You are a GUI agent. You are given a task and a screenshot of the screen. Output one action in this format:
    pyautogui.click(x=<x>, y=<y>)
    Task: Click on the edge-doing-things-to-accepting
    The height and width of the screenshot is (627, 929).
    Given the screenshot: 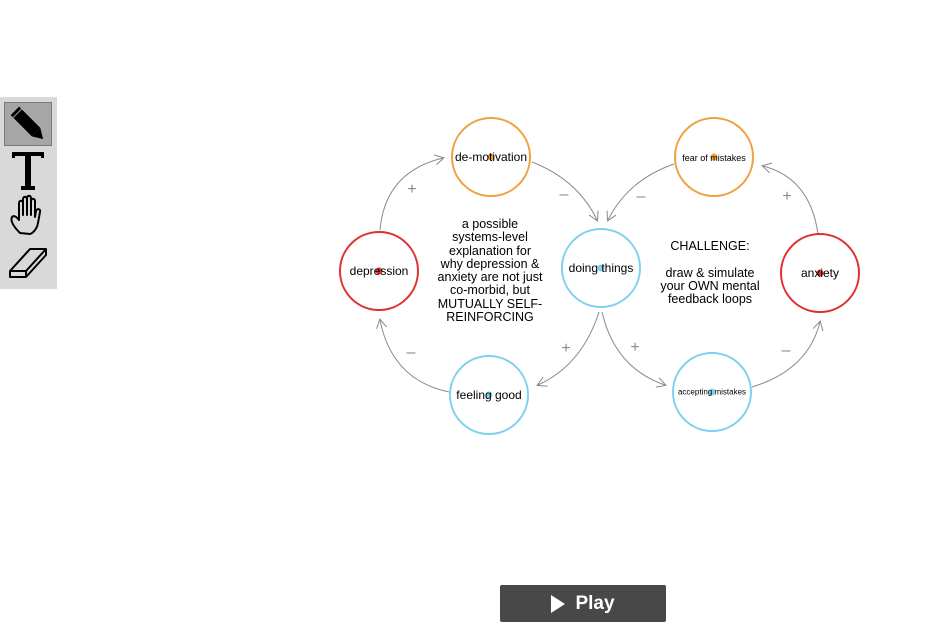 What is the action you would take?
    pyautogui.click(x=634, y=349)
    